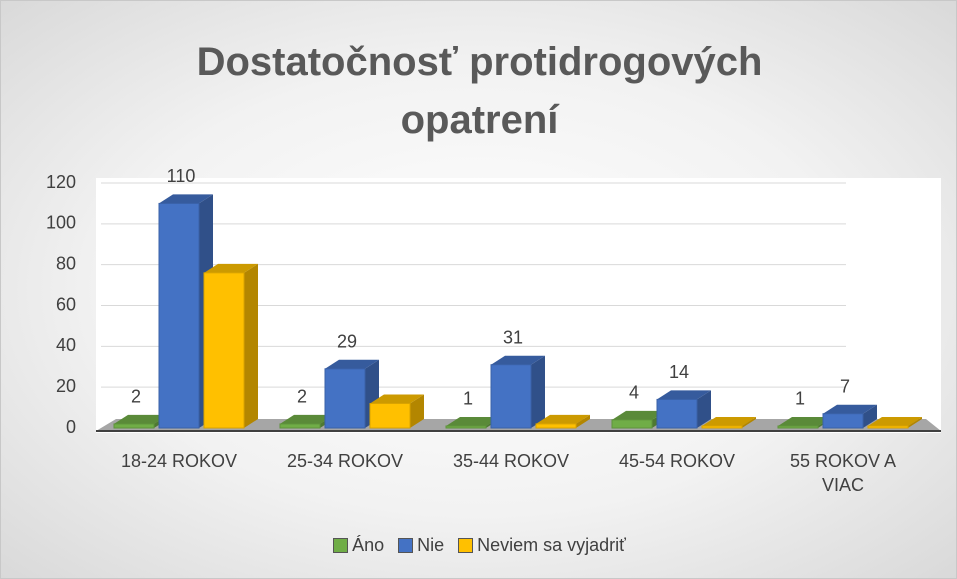  I want to click on legend-label: Nie, so click(431, 545).